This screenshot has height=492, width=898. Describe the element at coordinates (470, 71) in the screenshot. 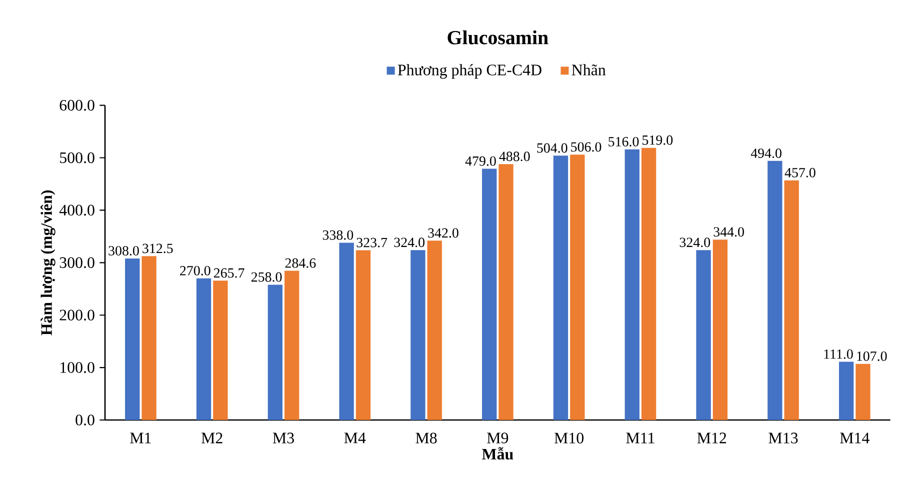

I see `legend-label: Phương pháp CE-C4D` at that location.